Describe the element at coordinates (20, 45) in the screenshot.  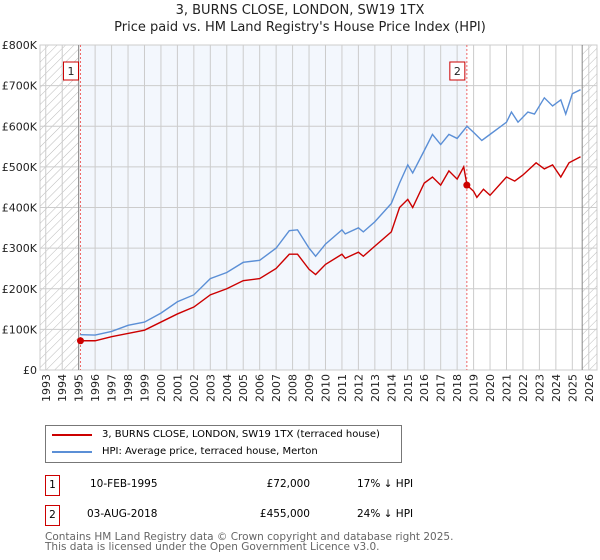
I see `y-tick-label: £800K` at that location.